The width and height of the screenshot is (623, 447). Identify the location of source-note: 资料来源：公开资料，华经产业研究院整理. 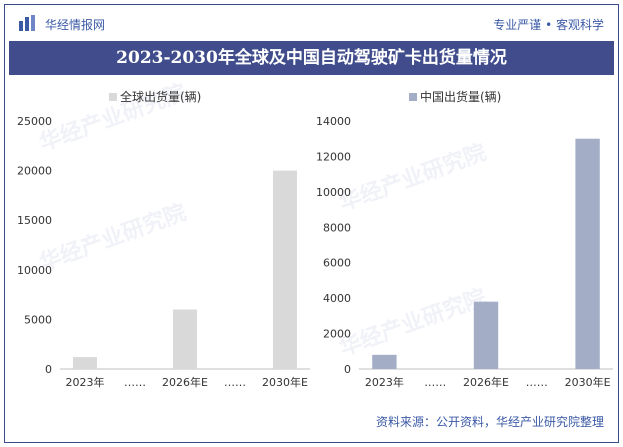
(489, 422).